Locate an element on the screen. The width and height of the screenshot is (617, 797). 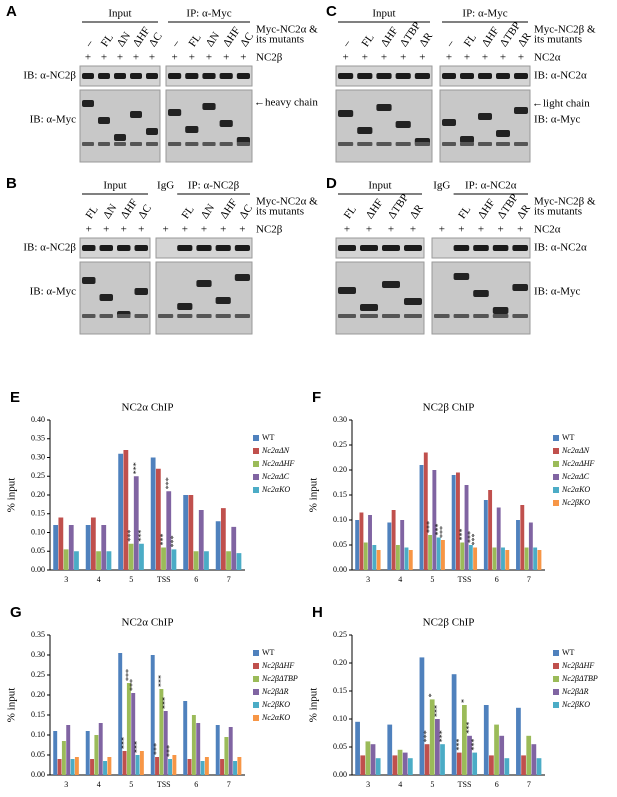
lane-label: FL is located at coordinates (188, 213).